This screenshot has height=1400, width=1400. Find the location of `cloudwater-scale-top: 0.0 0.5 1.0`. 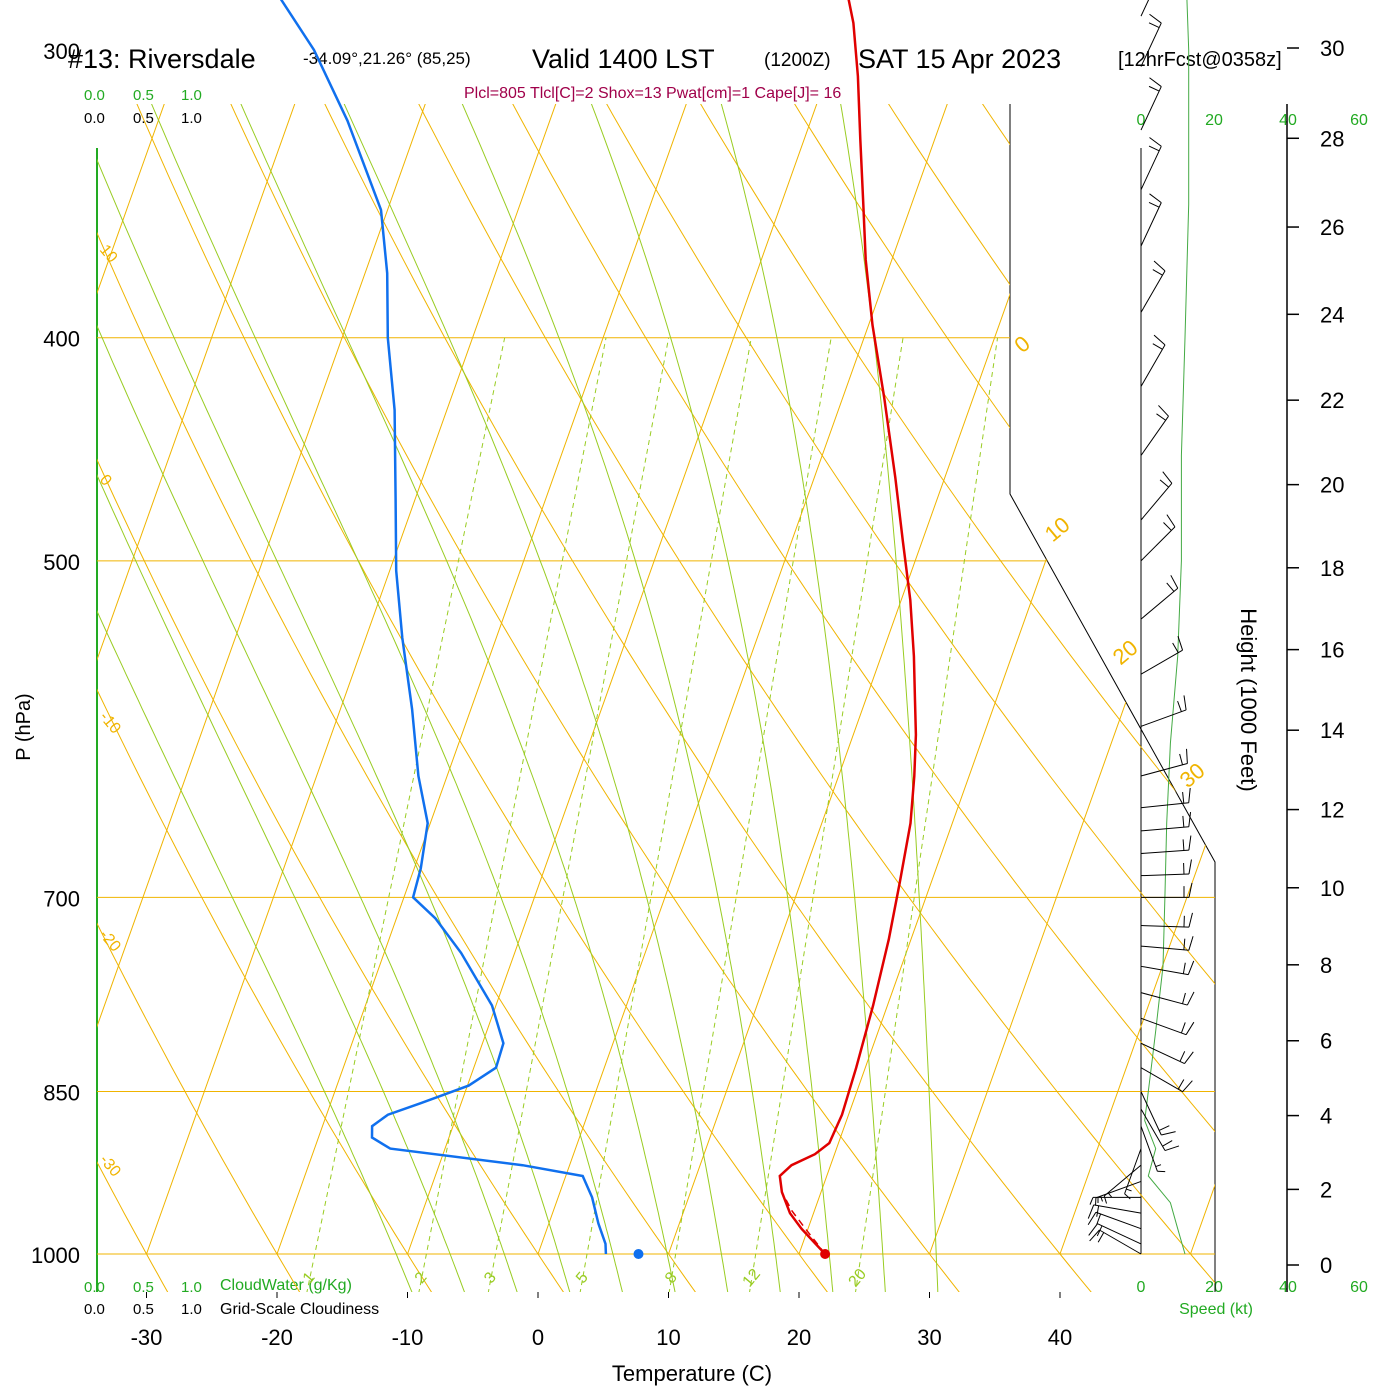

cloudwater-scale-top: 0.0 0.5 1.0 is located at coordinates (143, 95).